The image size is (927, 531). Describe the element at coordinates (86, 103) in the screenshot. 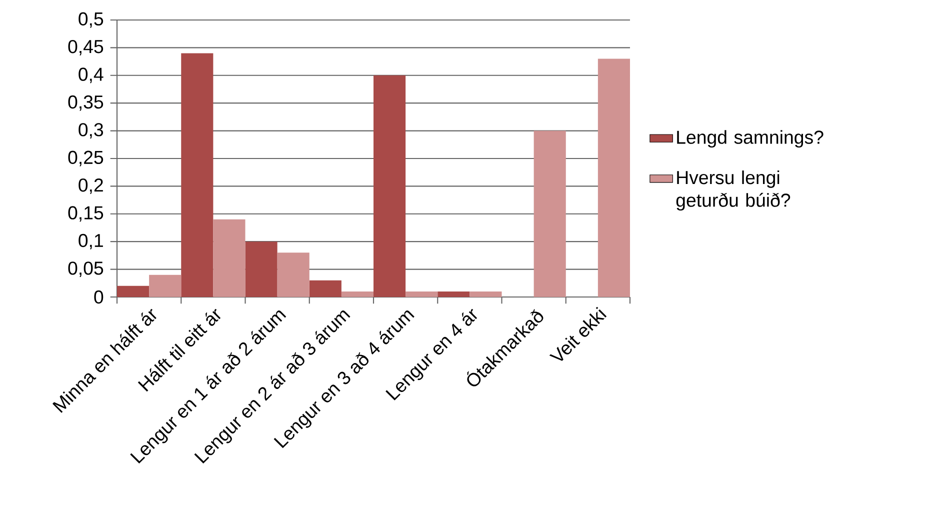

I see `y-tick-label: 0,35` at that location.